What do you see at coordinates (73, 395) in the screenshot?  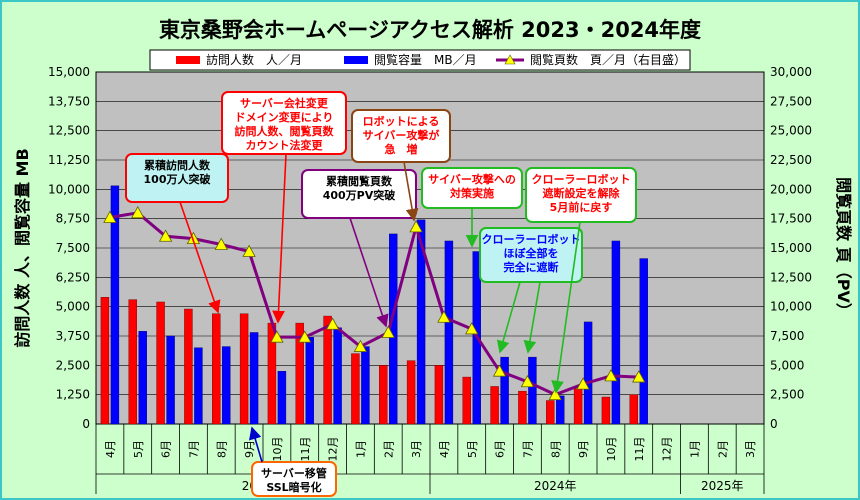 I see `y-left-tick-label: 1,250` at bounding box center [73, 395].